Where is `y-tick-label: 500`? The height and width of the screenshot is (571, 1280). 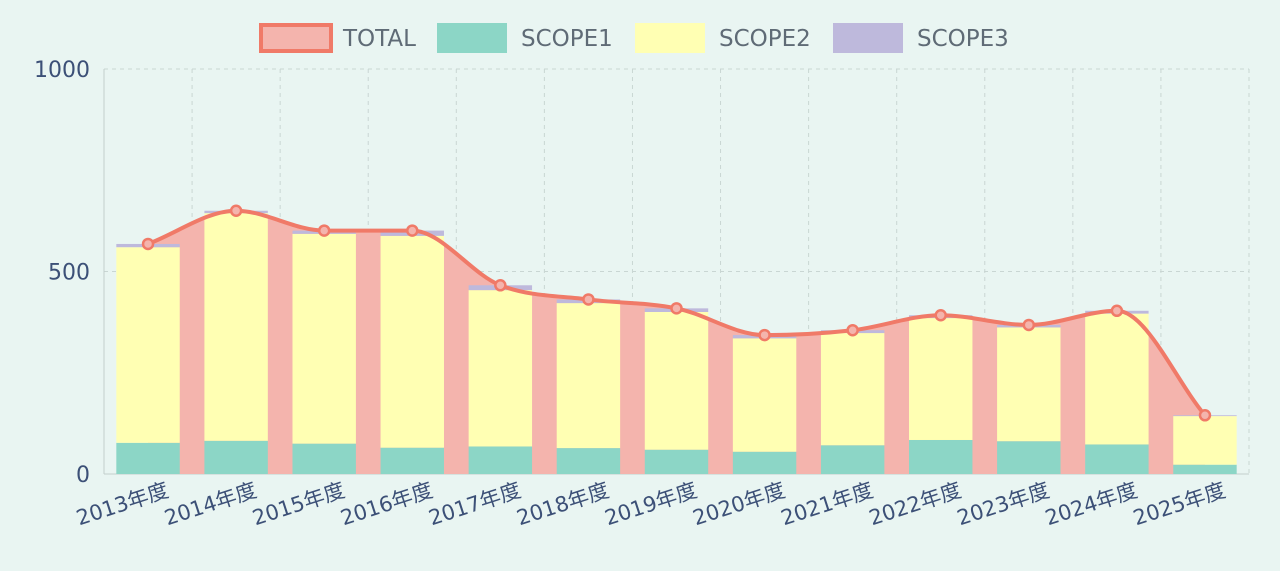 y-tick-label: 500 is located at coordinates (69, 273).